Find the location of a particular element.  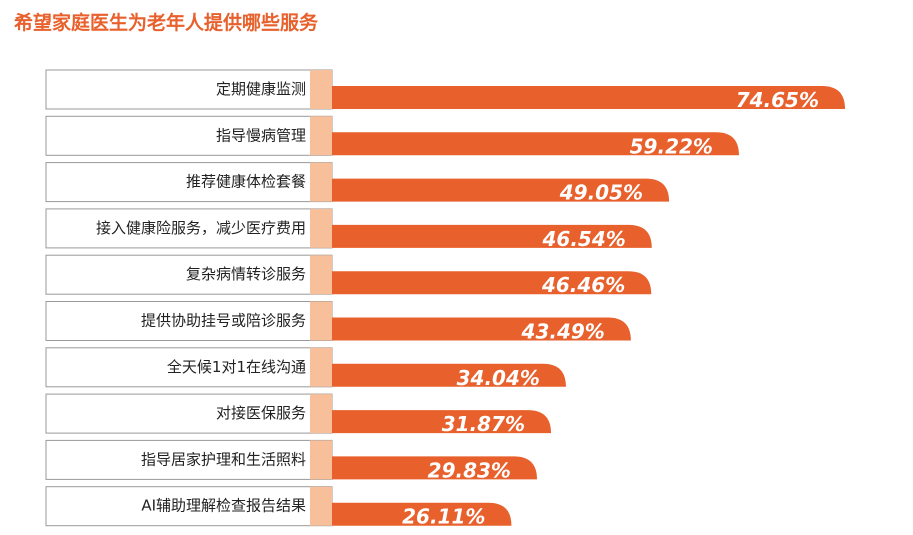

value-label: 31.87% is located at coordinates (483, 424).